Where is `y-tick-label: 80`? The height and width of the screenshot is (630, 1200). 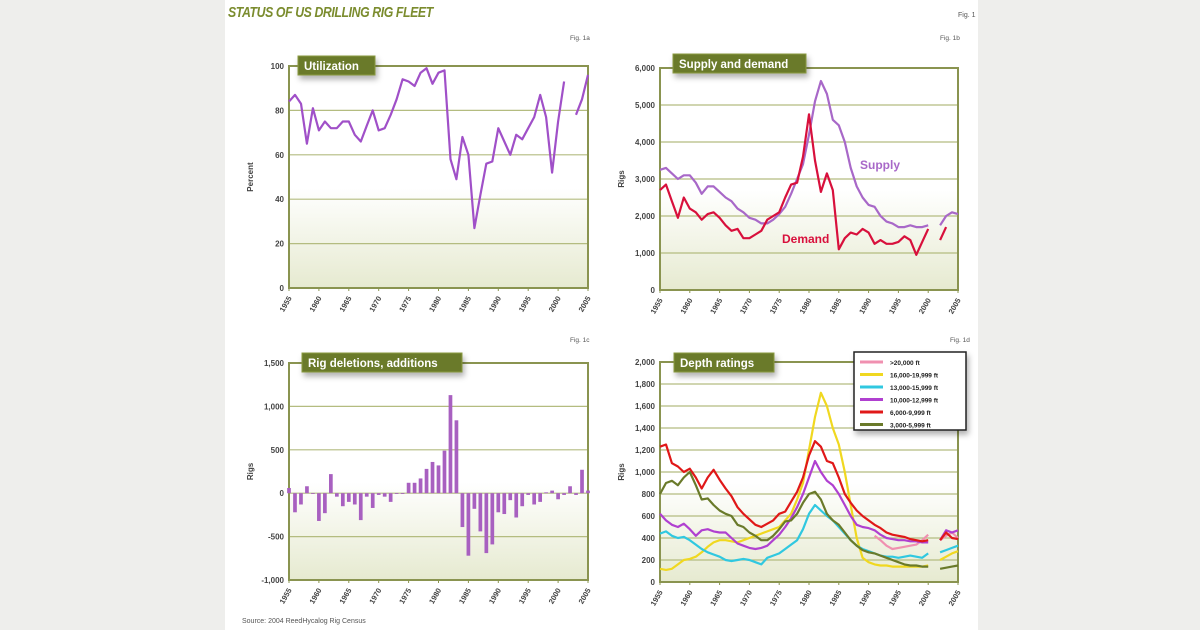 y-tick-label: 80 is located at coordinates (279, 110).